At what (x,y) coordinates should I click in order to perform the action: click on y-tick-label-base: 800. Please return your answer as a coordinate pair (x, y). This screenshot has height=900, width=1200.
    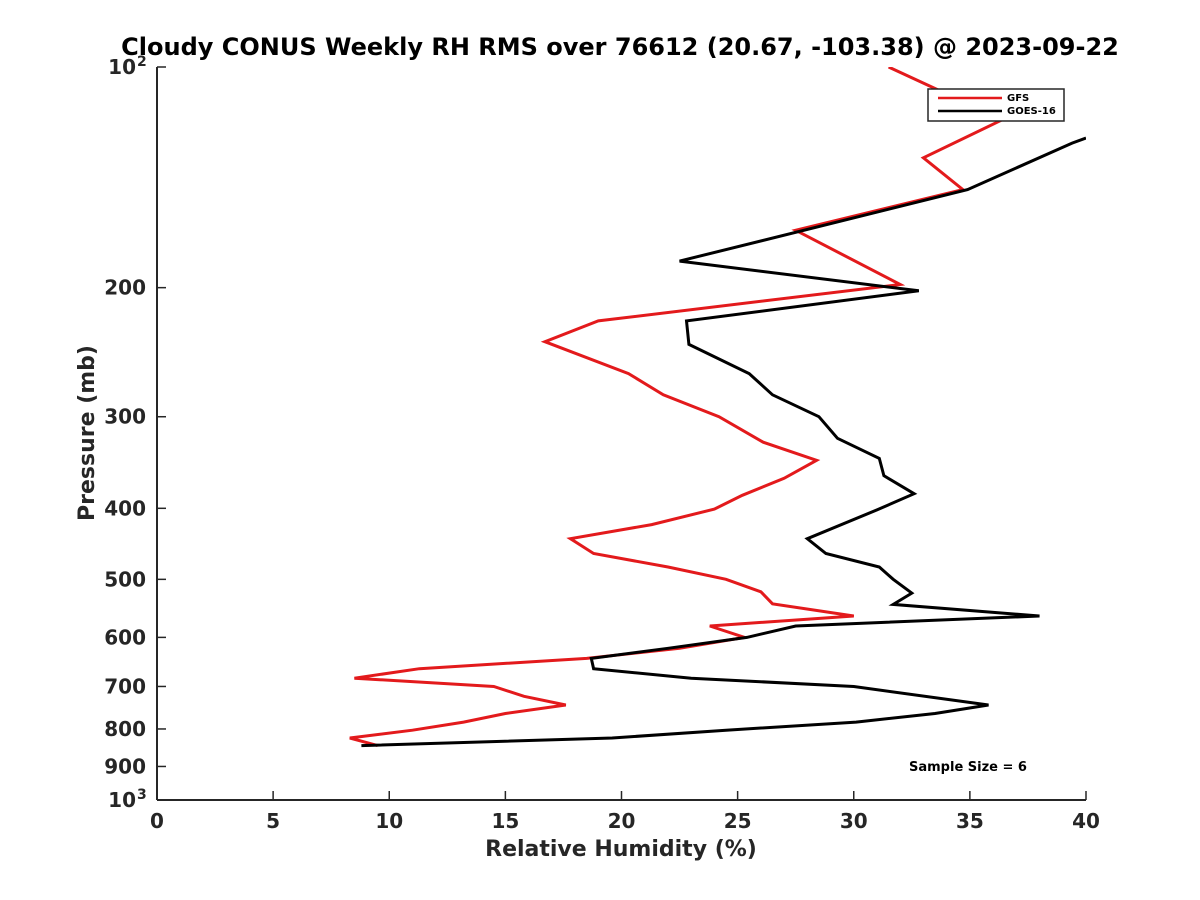
    Looking at the image, I should click on (125, 729).